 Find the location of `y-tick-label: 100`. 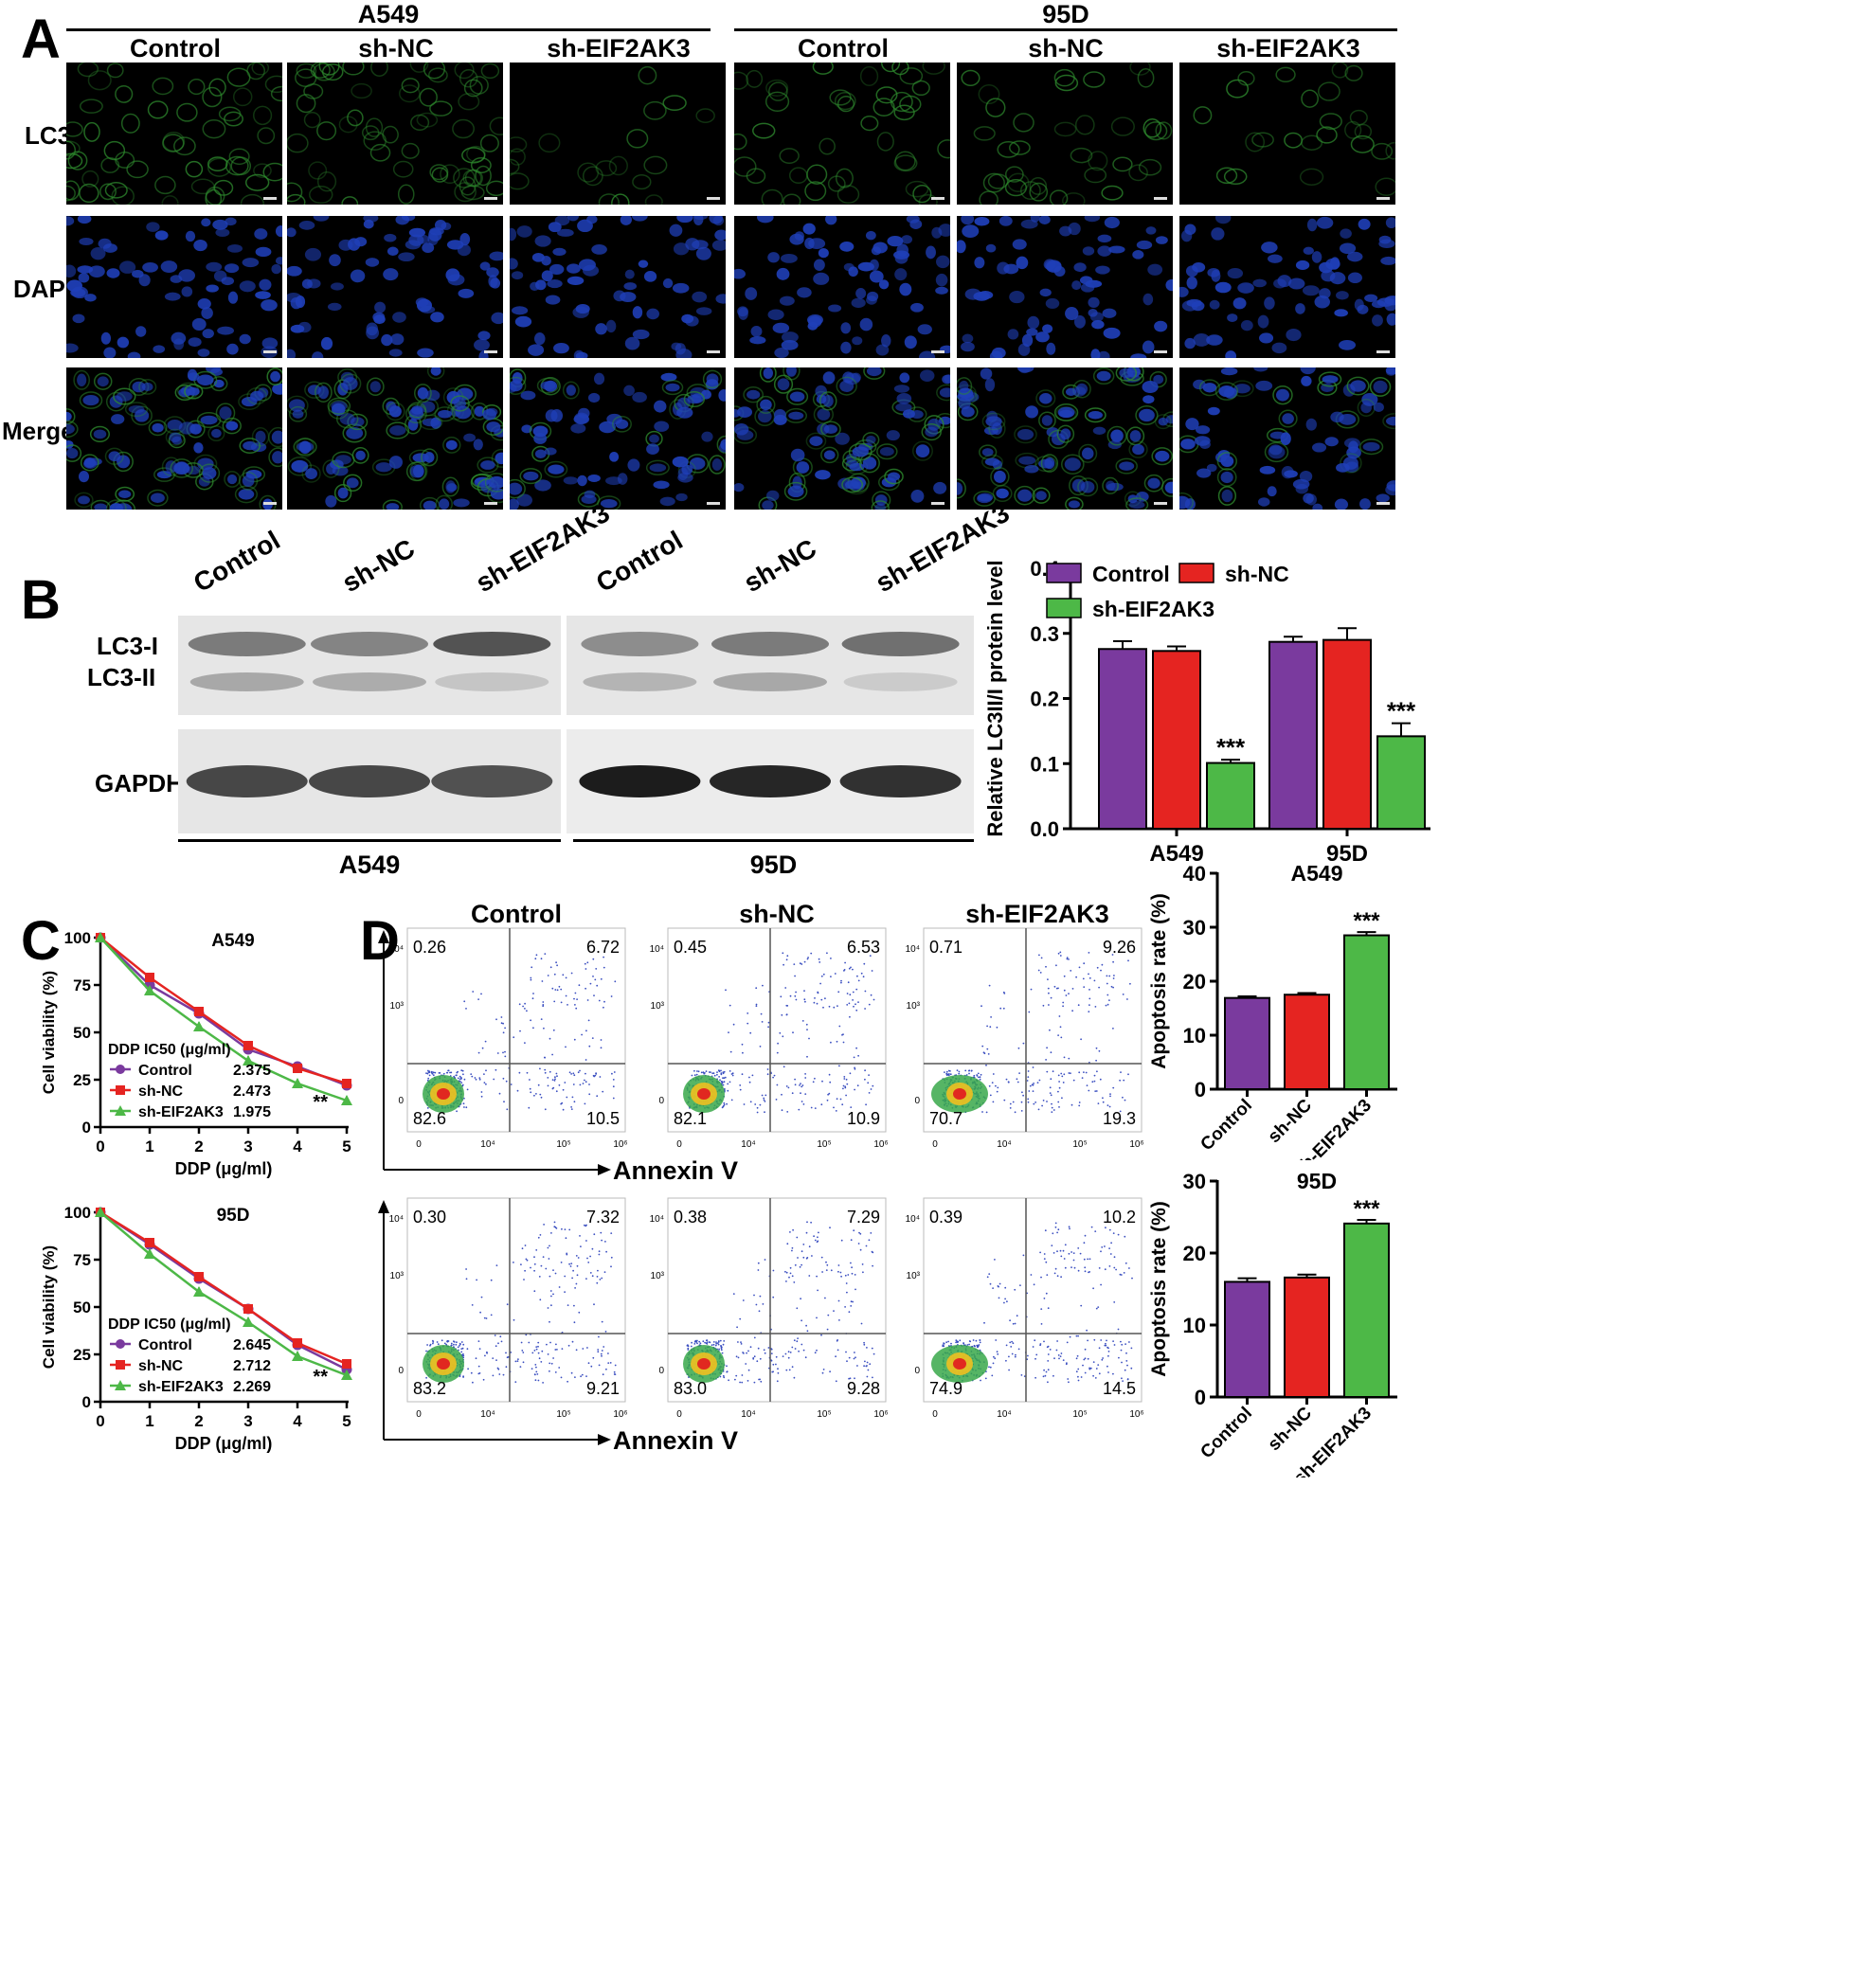

y-tick-label: 100 is located at coordinates (77, 938).